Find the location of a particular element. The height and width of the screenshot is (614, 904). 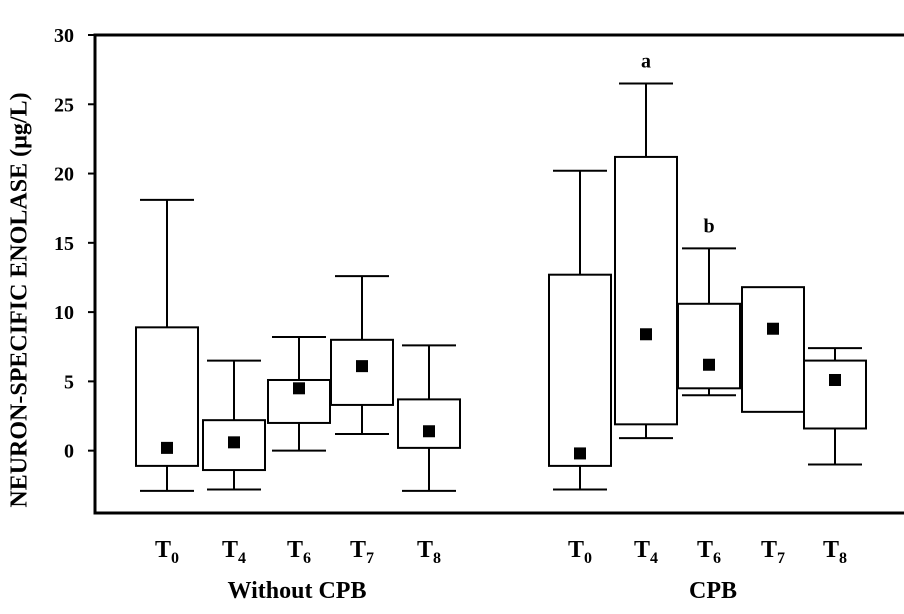

y-axis-ticks: 0 5 10 15 20 25 30 is located at coordinates (74, 244).